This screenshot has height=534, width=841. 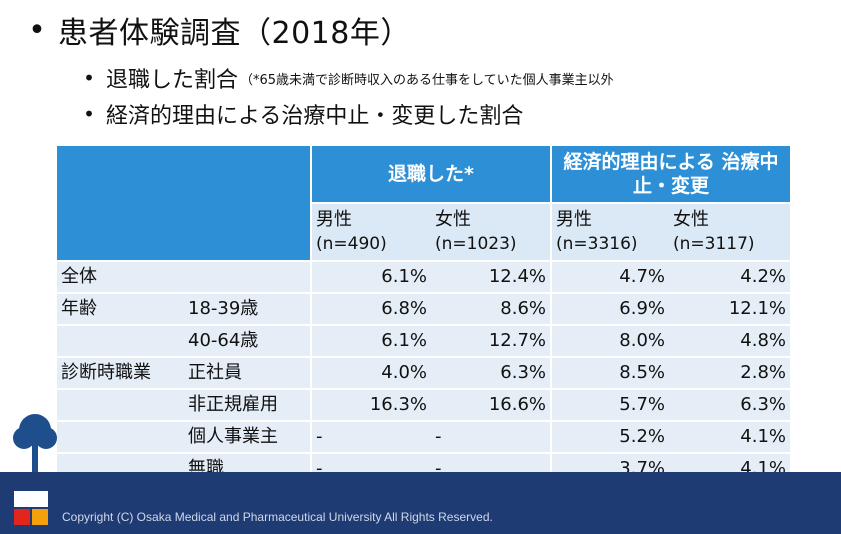 What do you see at coordinates (609, 309) in the screenshot?
I see `value-cell: 6.9%` at bounding box center [609, 309].